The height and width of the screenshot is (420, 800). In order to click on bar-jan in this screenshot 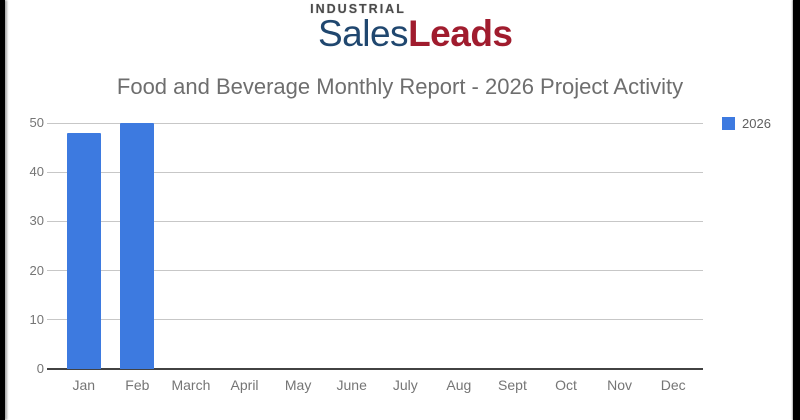, I will do `click(83, 250)`.